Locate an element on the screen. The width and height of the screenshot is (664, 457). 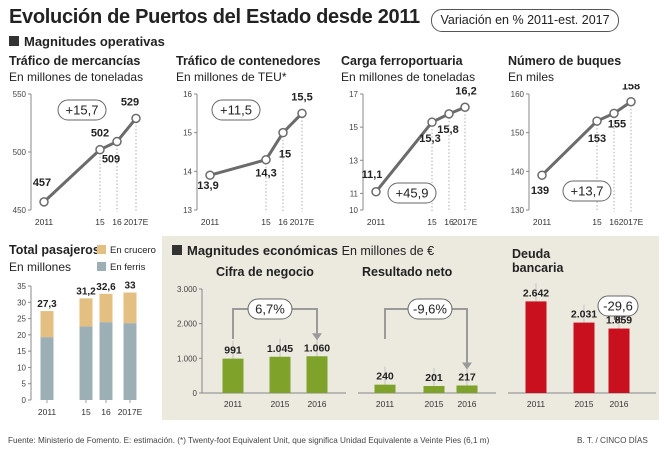
y-tick-label: 10 is located at coordinates (21, 367).